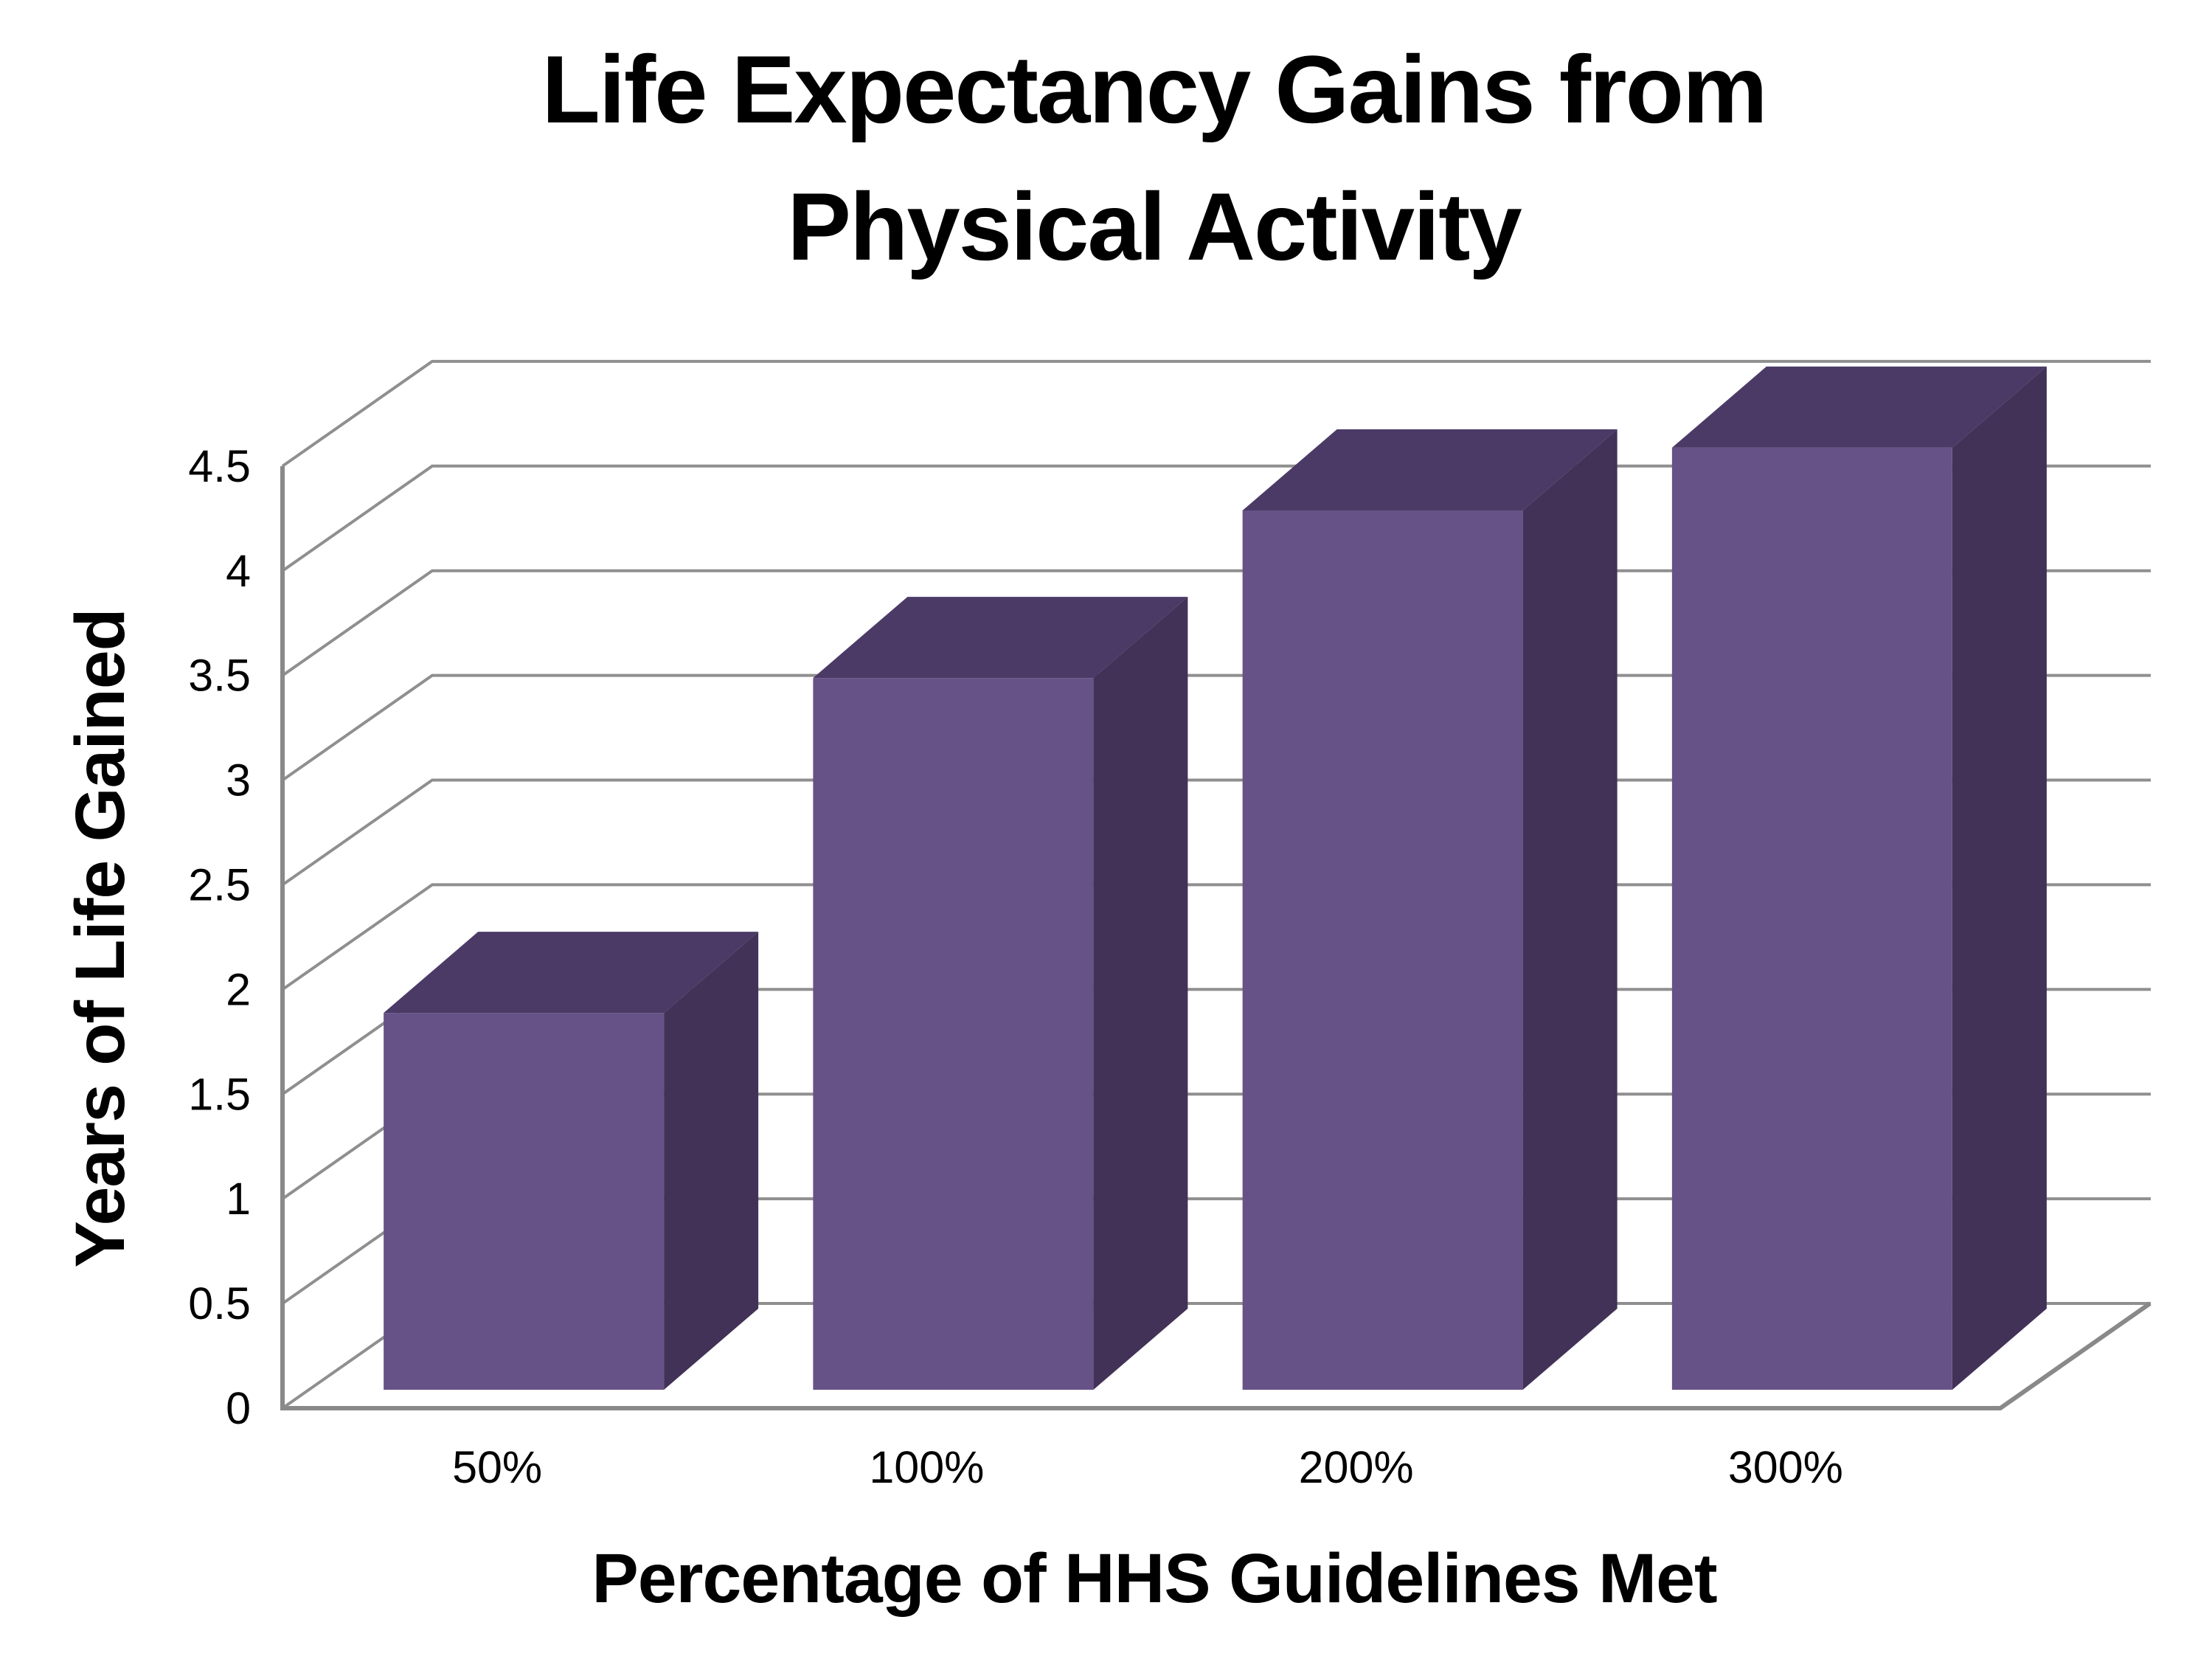 Image resolution: width=2212 pixels, height=1659 pixels. What do you see at coordinates (1812, 918) in the screenshot?
I see `bar-300%-front-face` at bounding box center [1812, 918].